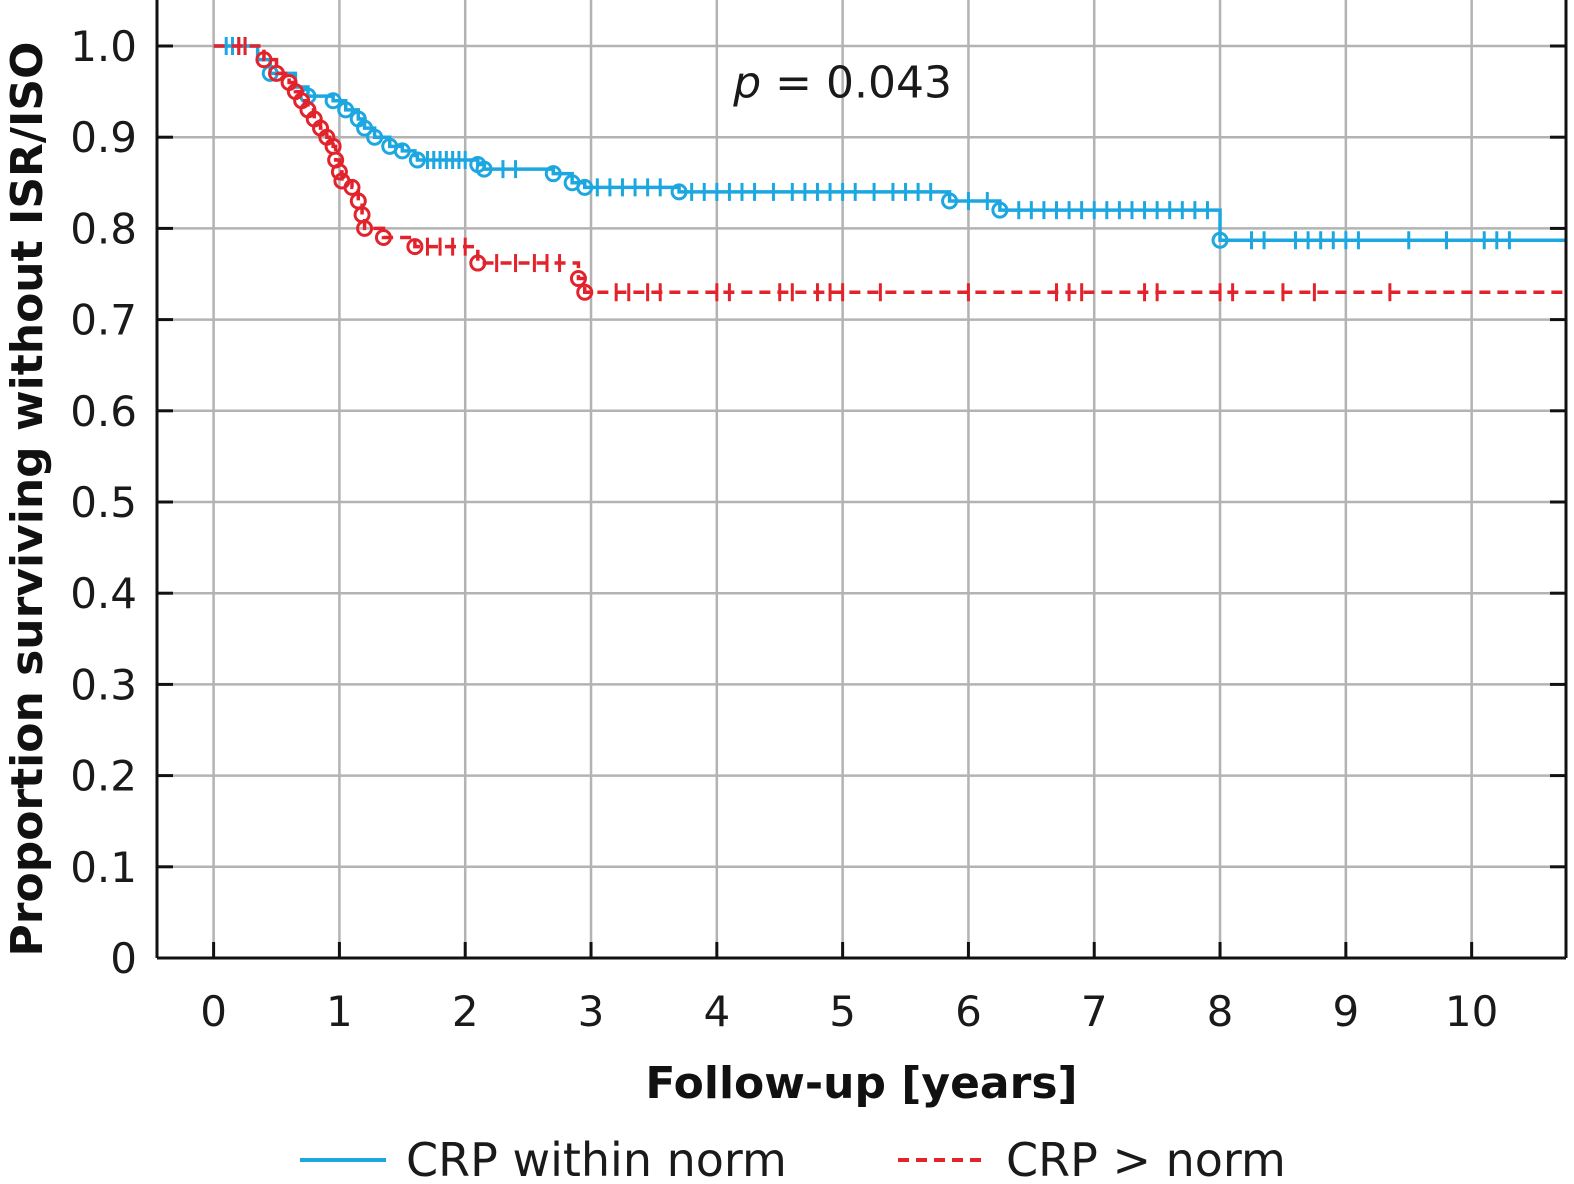 Image resolution: width=1574 pixels, height=1184 pixels. I want to click on y-tick-label: 0, so click(123, 958).